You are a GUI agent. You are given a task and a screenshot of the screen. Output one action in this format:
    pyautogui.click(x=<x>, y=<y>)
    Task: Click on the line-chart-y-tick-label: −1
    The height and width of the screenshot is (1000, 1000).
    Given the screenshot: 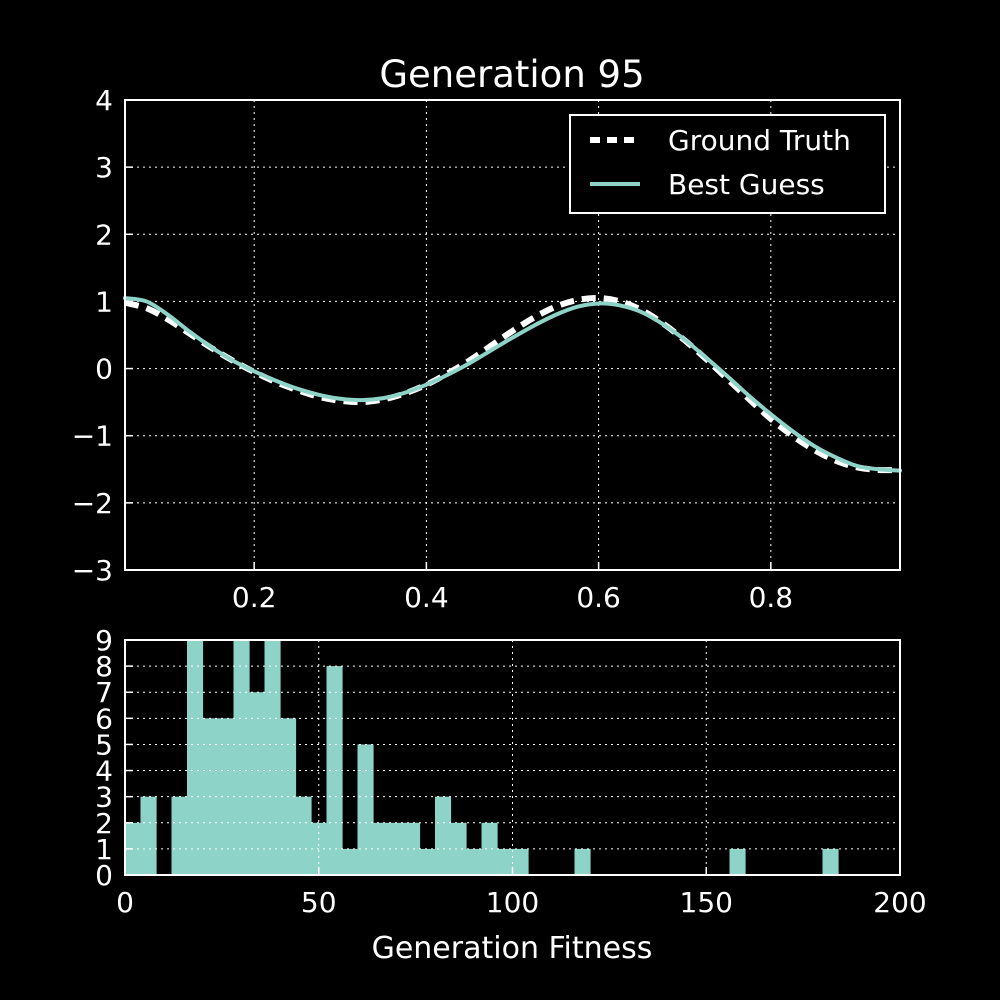 What is the action you would take?
    pyautogui.click(x=92, y=436)
    